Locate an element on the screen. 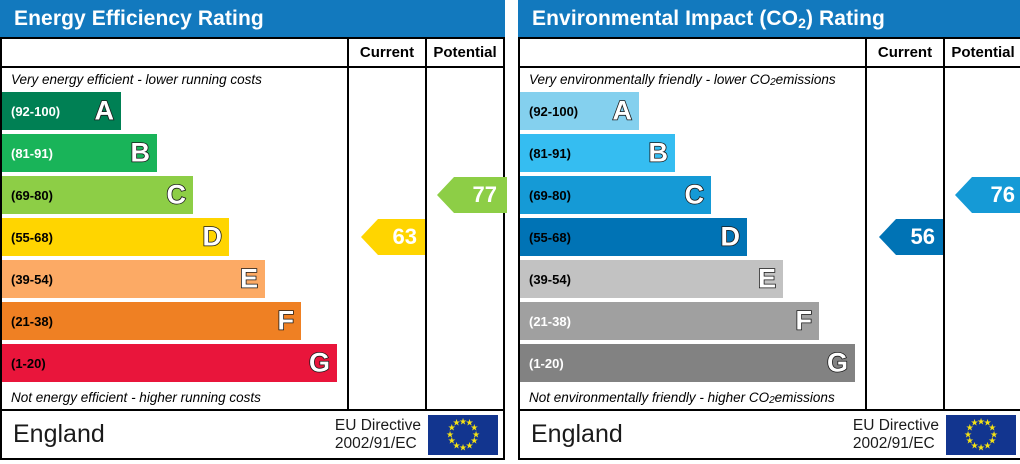  panel-title: Environmental Impact (CO 2) Rating is located at coordinates (769, 18).